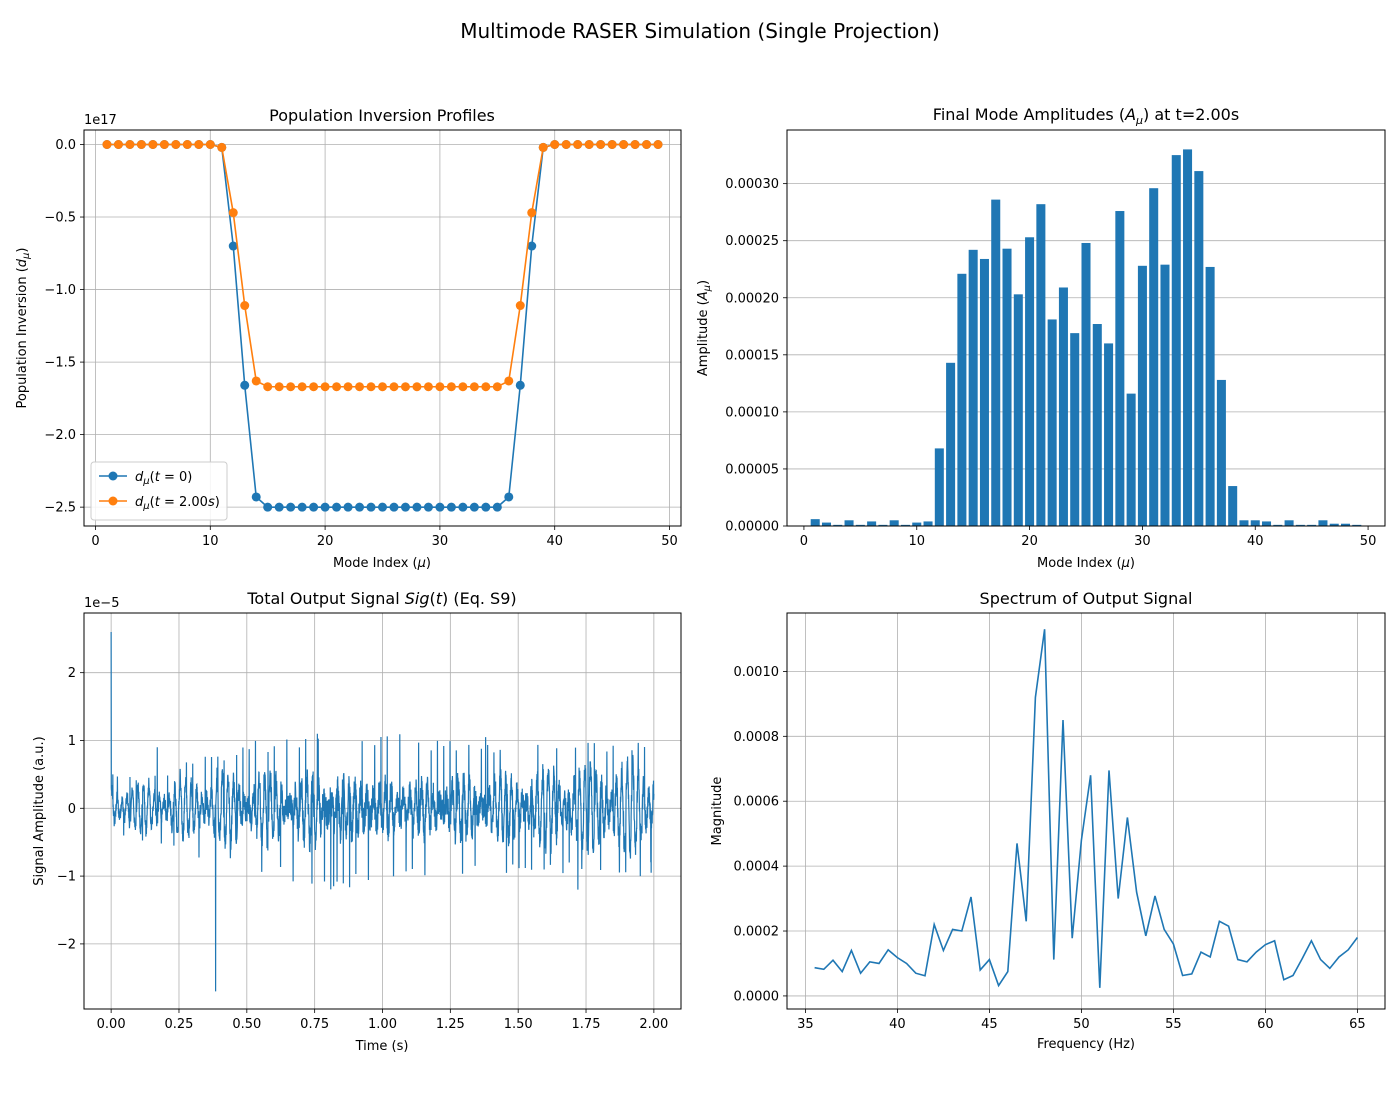 The width and height of the screenshot is (1400, 1100). What do you see at coordinates (246, 1024) in the screenshot?
I see `x-tick-label: 0.50` at bounding box center [246, 1024].